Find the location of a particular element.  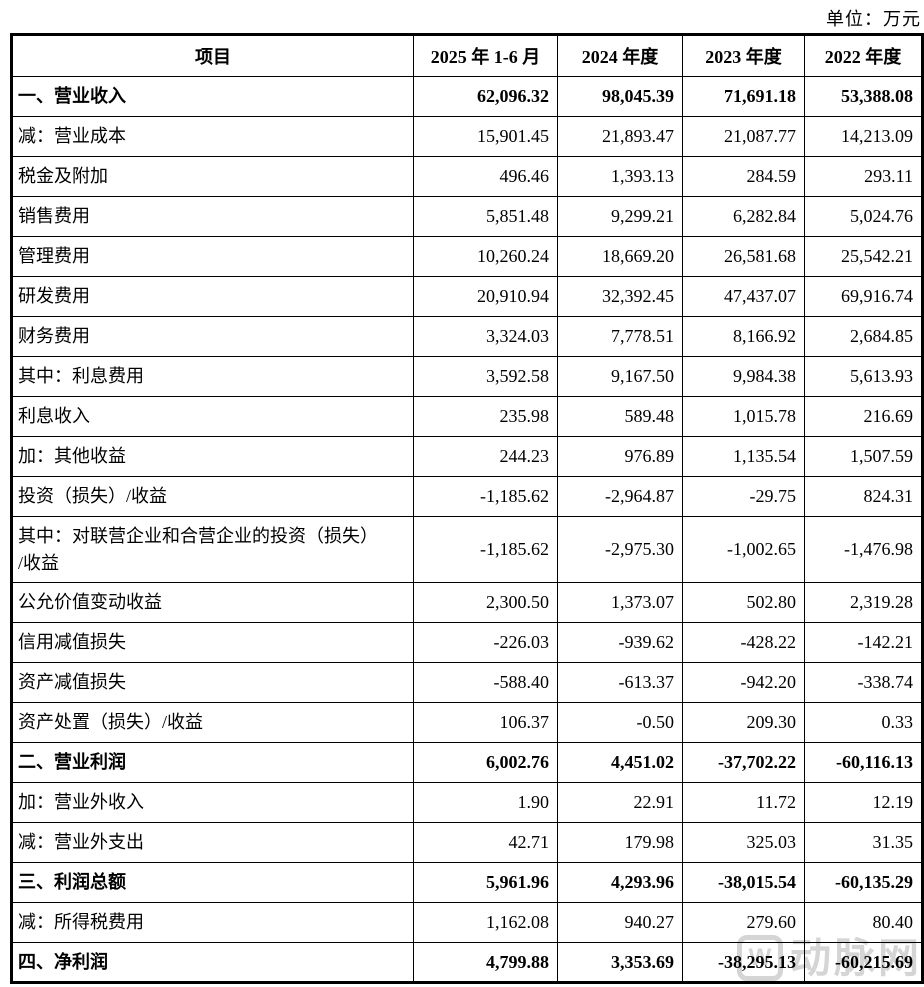

header-item: 项目 is located at coordinates (212, 55).